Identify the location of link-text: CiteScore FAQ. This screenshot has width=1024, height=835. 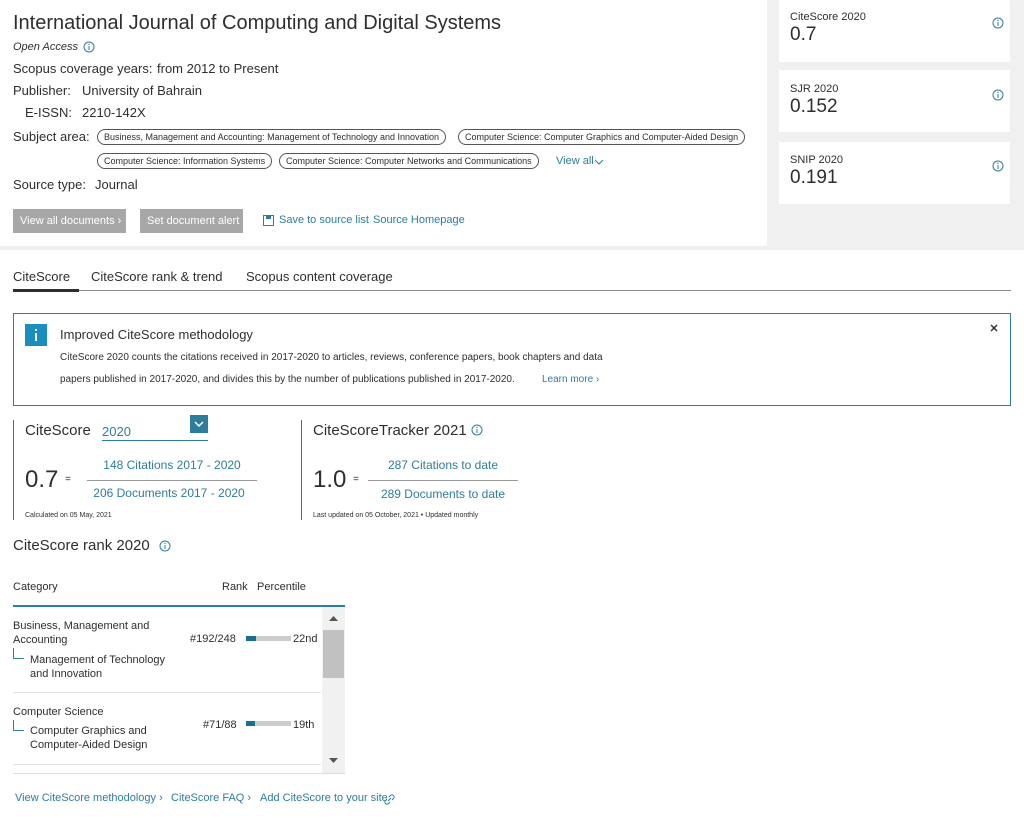
(208, 798).